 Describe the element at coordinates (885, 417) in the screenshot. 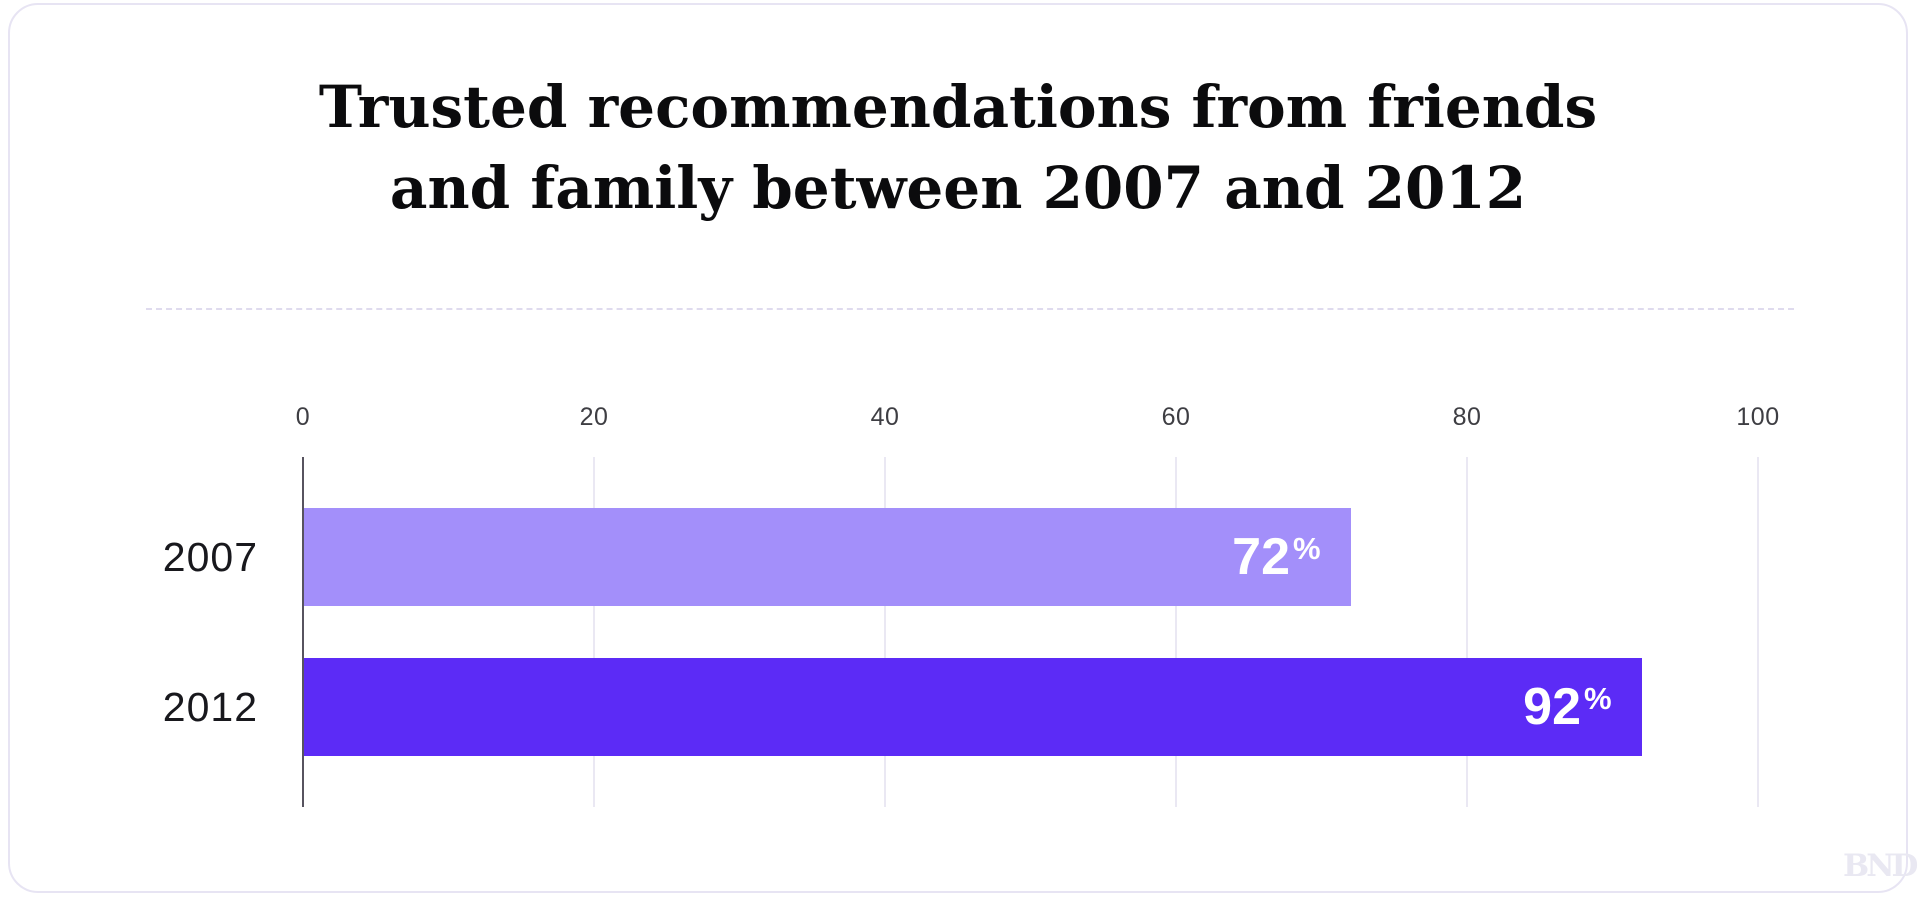

I see `x-axis-tick-40: 40` at that location.